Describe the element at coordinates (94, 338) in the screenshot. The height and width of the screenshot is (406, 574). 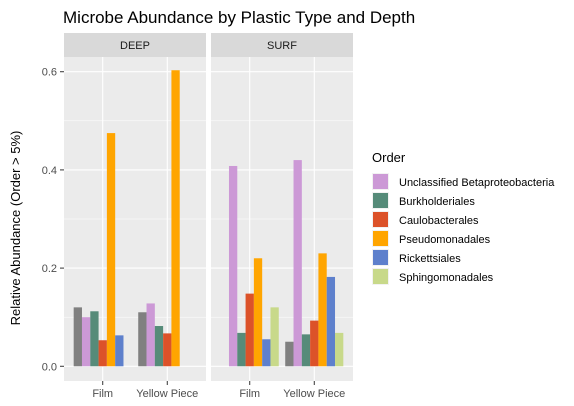
I see `bar-deep-film-burkholderiales` at that location.